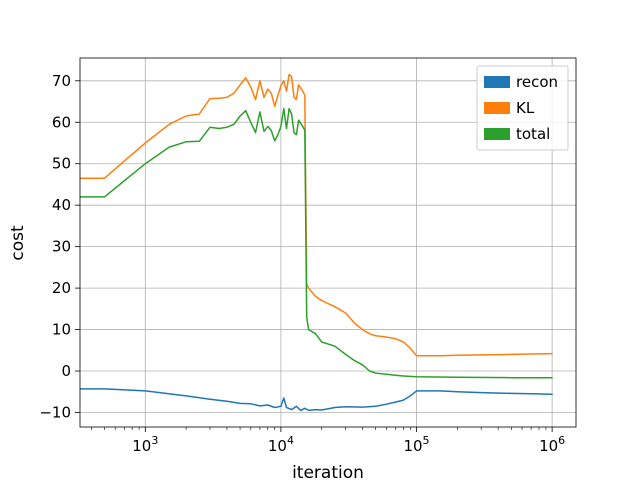  I want to click on y-tick-label: 0, so click(66, 371).